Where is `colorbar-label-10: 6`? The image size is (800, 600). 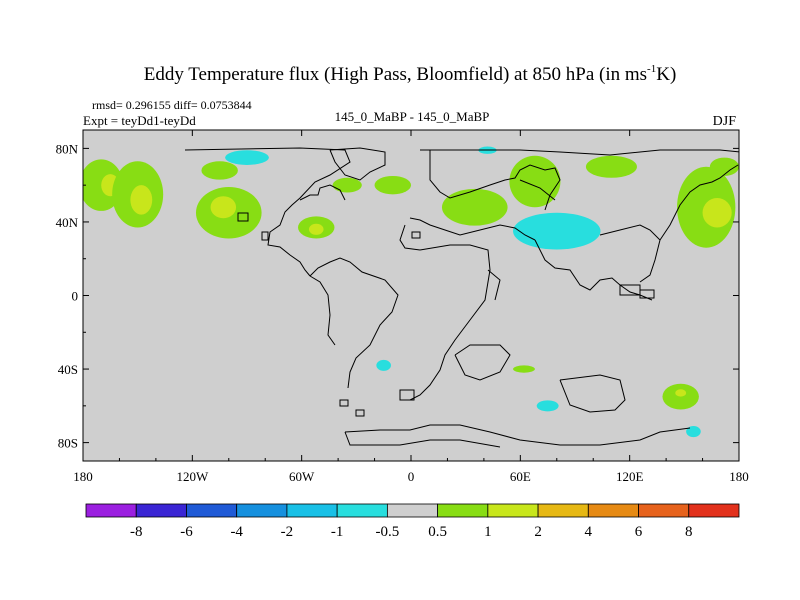 colorbar-label-10: 6 is located at coordinates (639, 532).